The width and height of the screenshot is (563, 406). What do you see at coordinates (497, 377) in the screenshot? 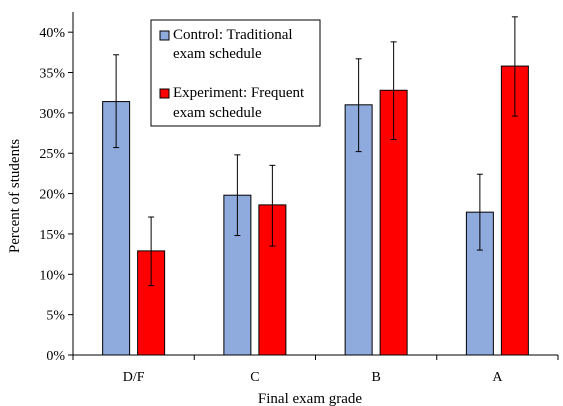
I see `x-tick-label: A` at bounding box center [497, 377].